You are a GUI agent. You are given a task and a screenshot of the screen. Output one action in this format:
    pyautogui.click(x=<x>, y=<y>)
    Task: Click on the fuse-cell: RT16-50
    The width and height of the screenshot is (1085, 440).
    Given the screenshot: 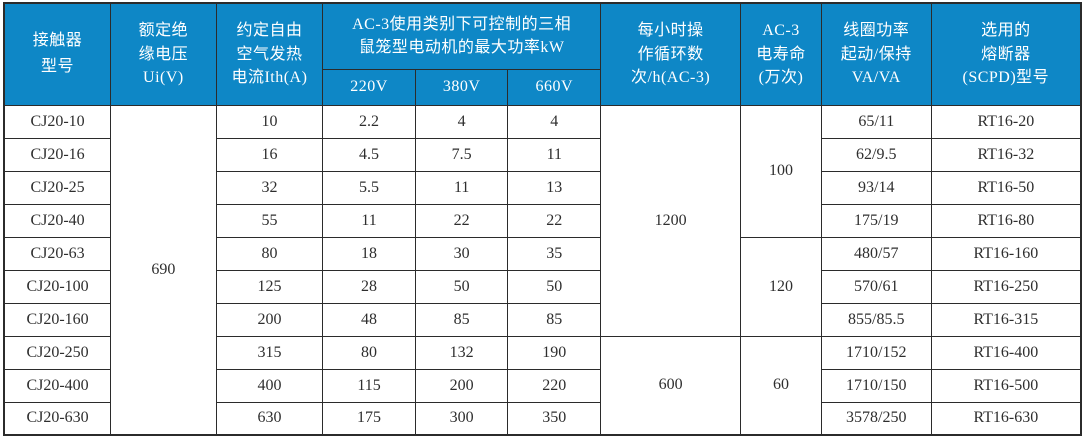 What is the action you would take?
    pyautogui.click(x=1006, y=187)
    